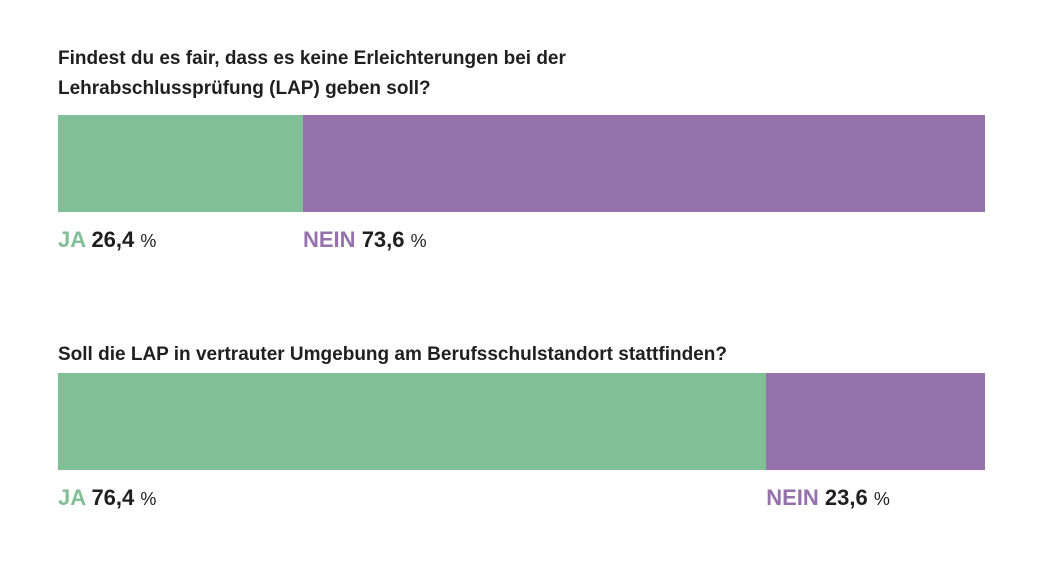 The width and height of the screenshot is (1039, 584). I want to click on label-ja: JA 76,4 %, so click(107, 498).